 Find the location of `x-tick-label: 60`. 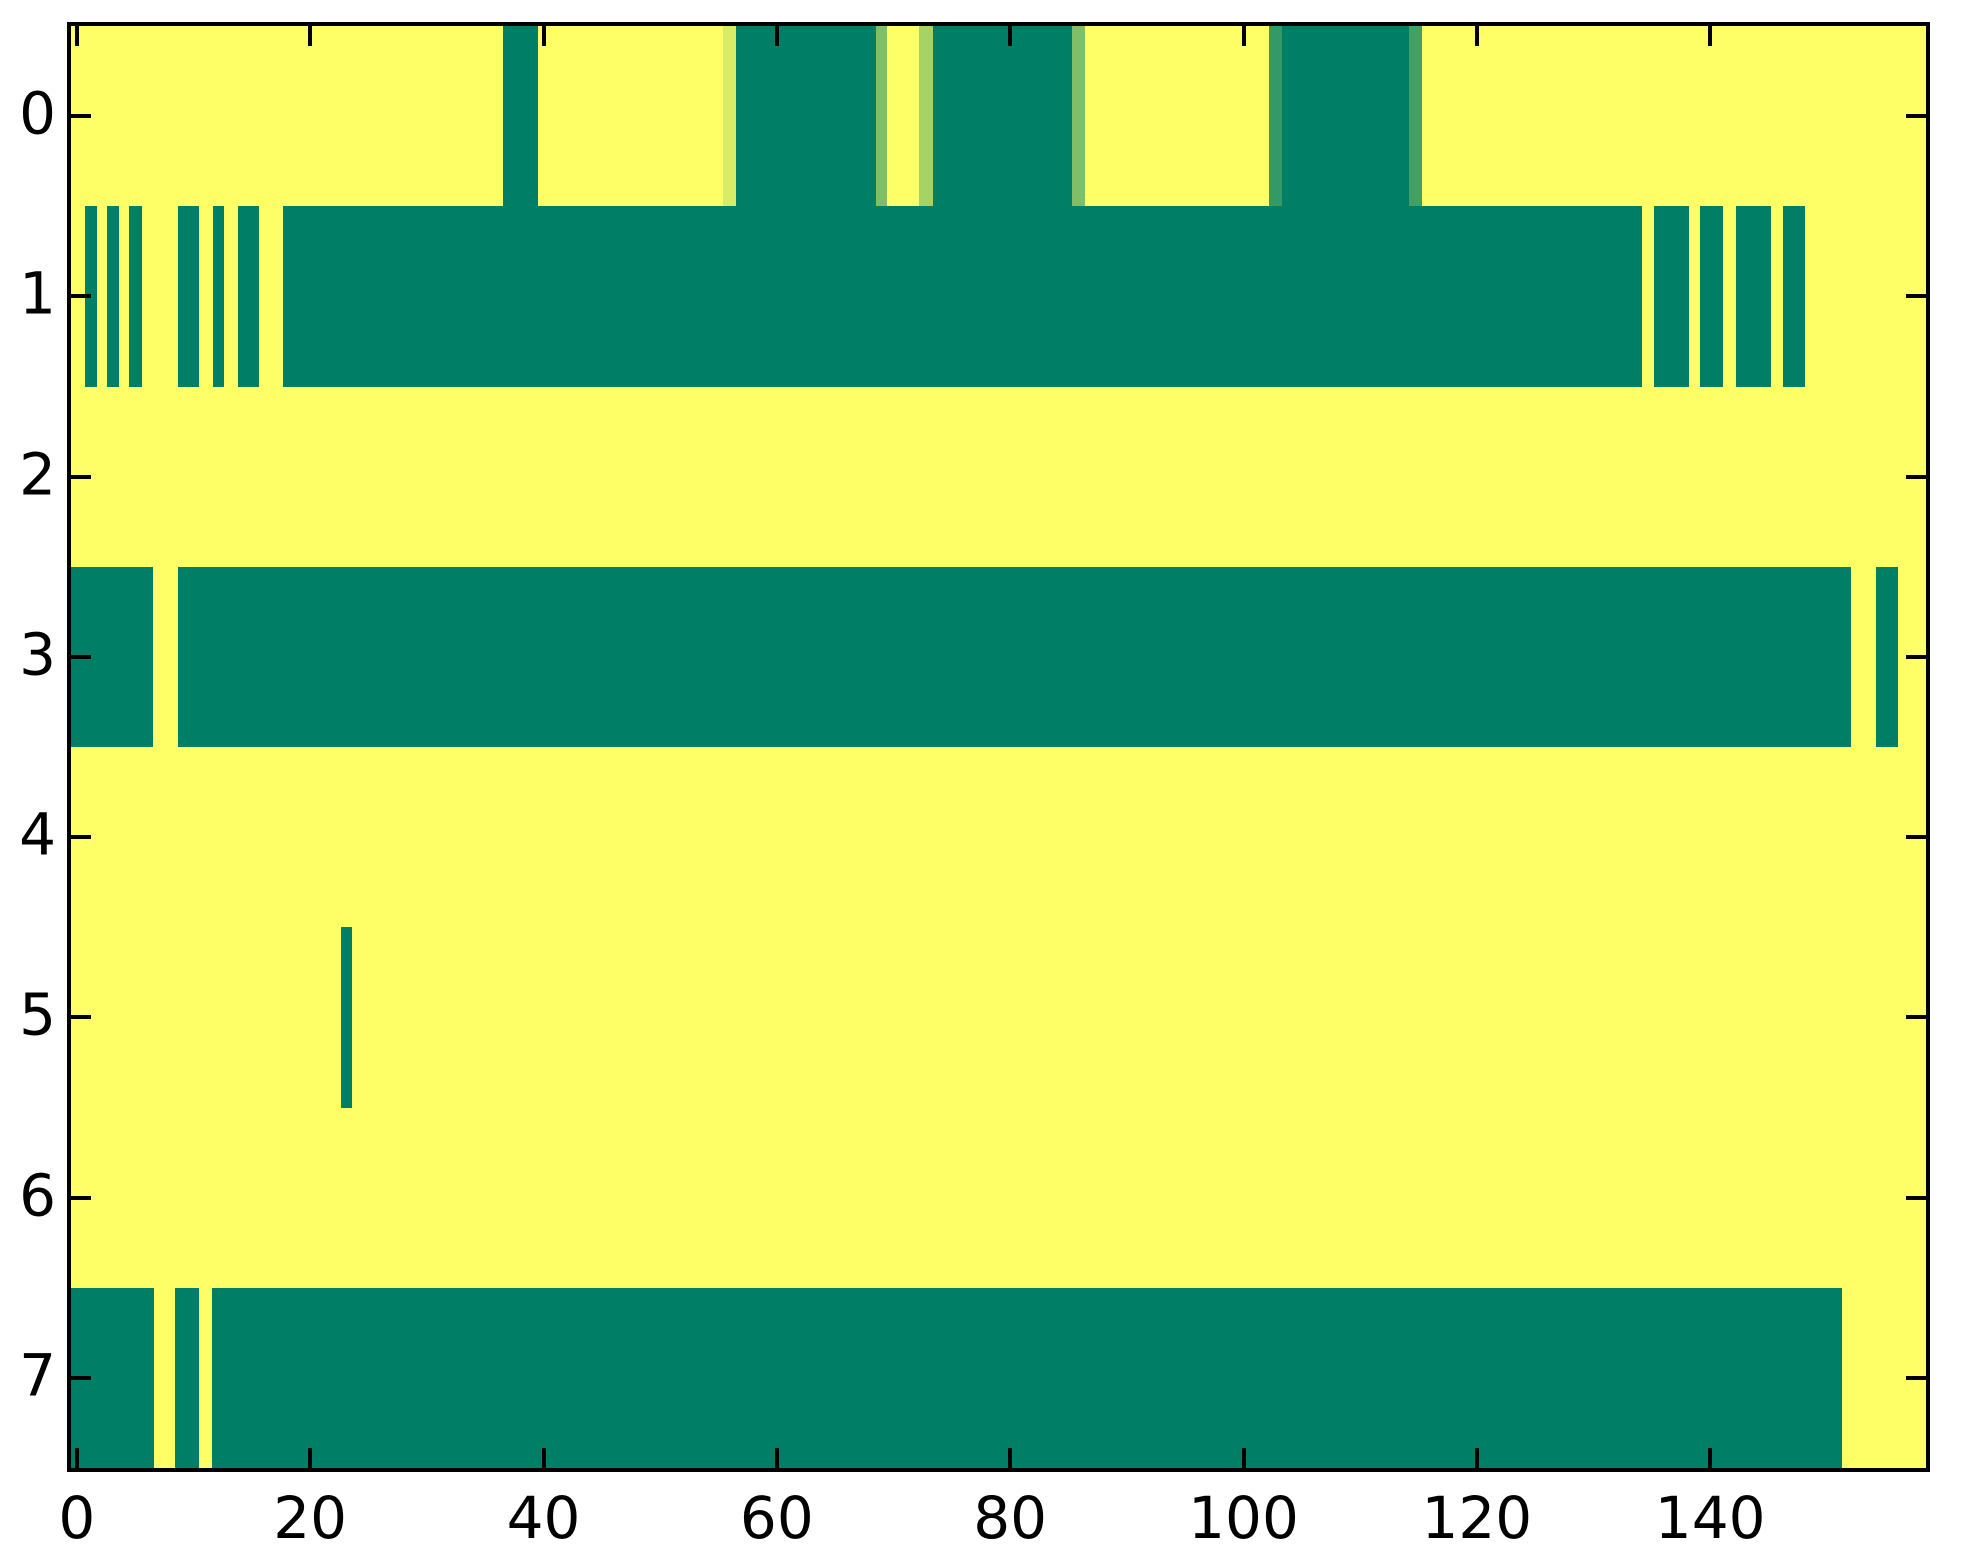

x-tick-label: 60 is located at coordinates (776, 1518).